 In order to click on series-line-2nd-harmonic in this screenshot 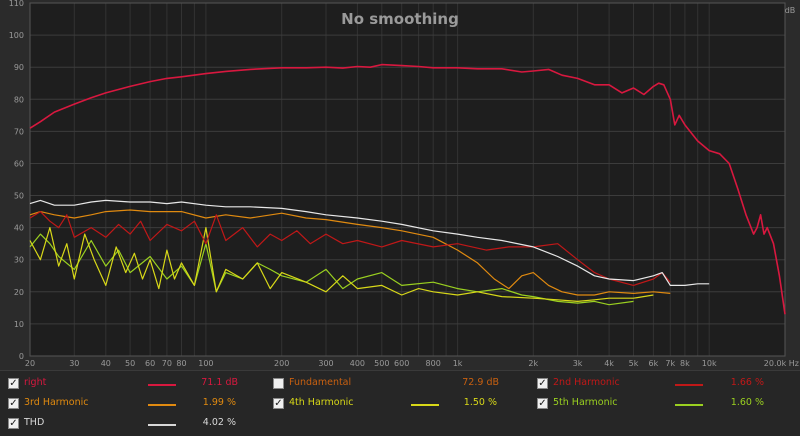, I will do `click(350, 248)`.